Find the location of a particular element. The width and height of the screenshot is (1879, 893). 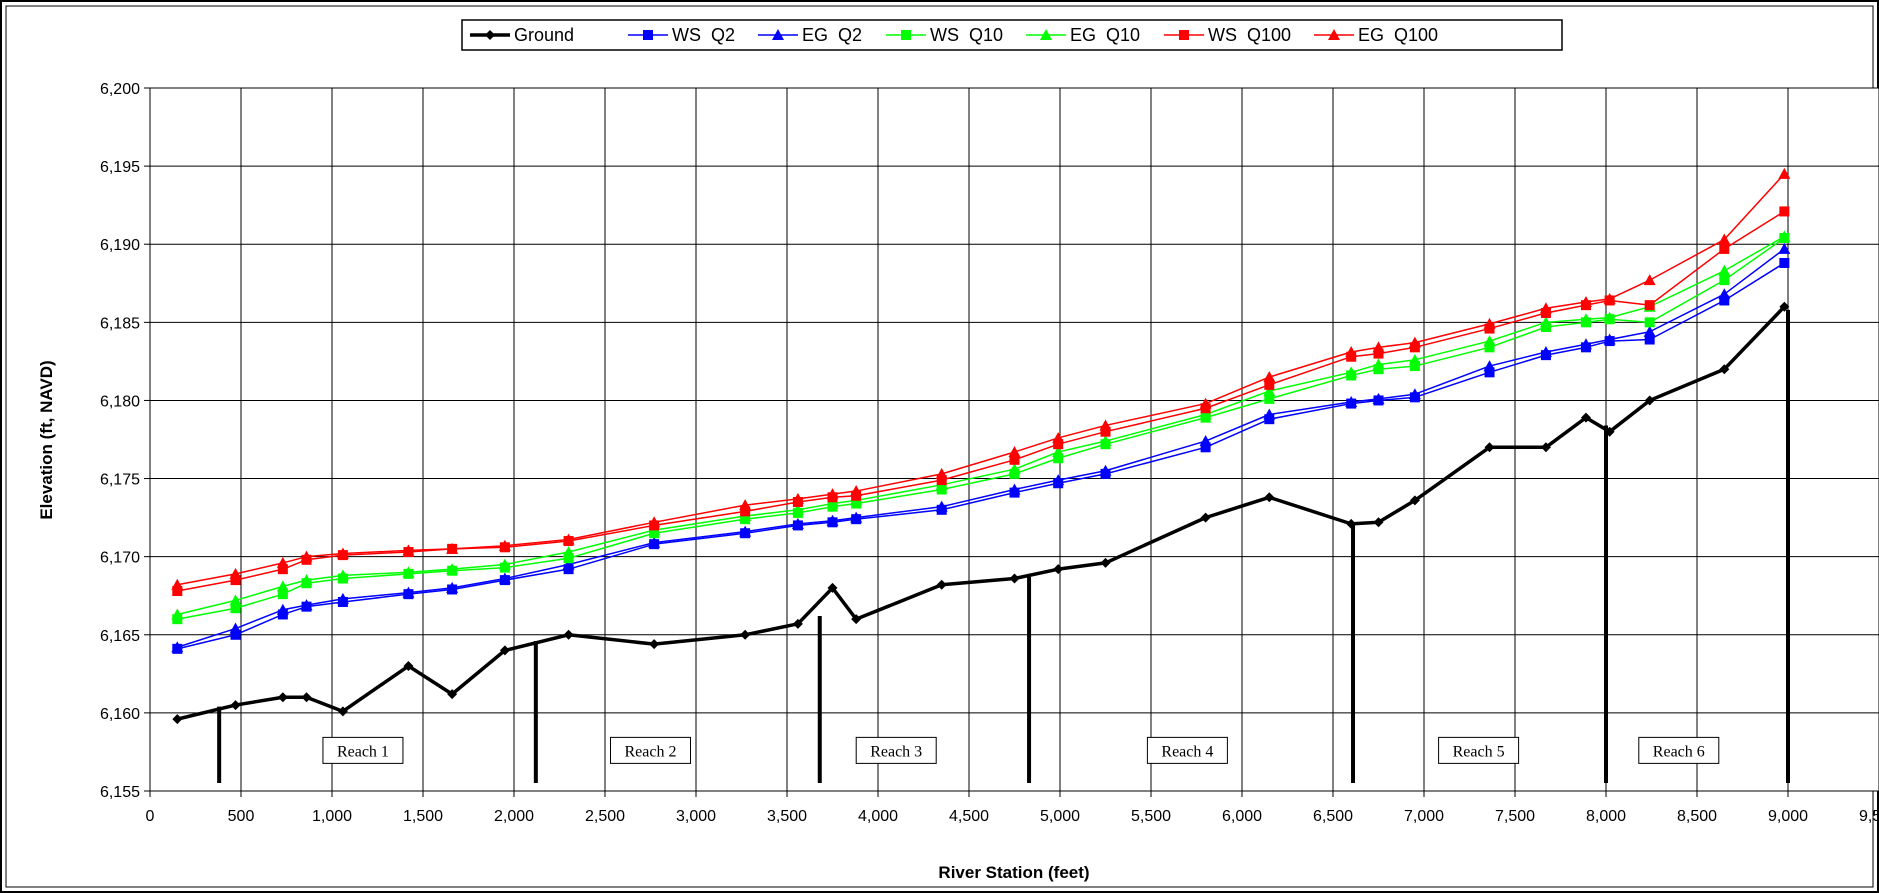

y-tick-label: 6,190 is located at coordinates (120, 245).